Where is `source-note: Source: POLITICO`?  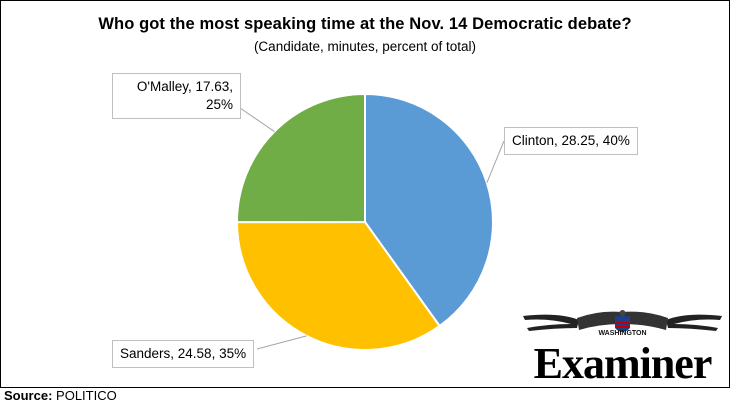
source-note: Source: POLITICO is located at coordinates (60, 395).